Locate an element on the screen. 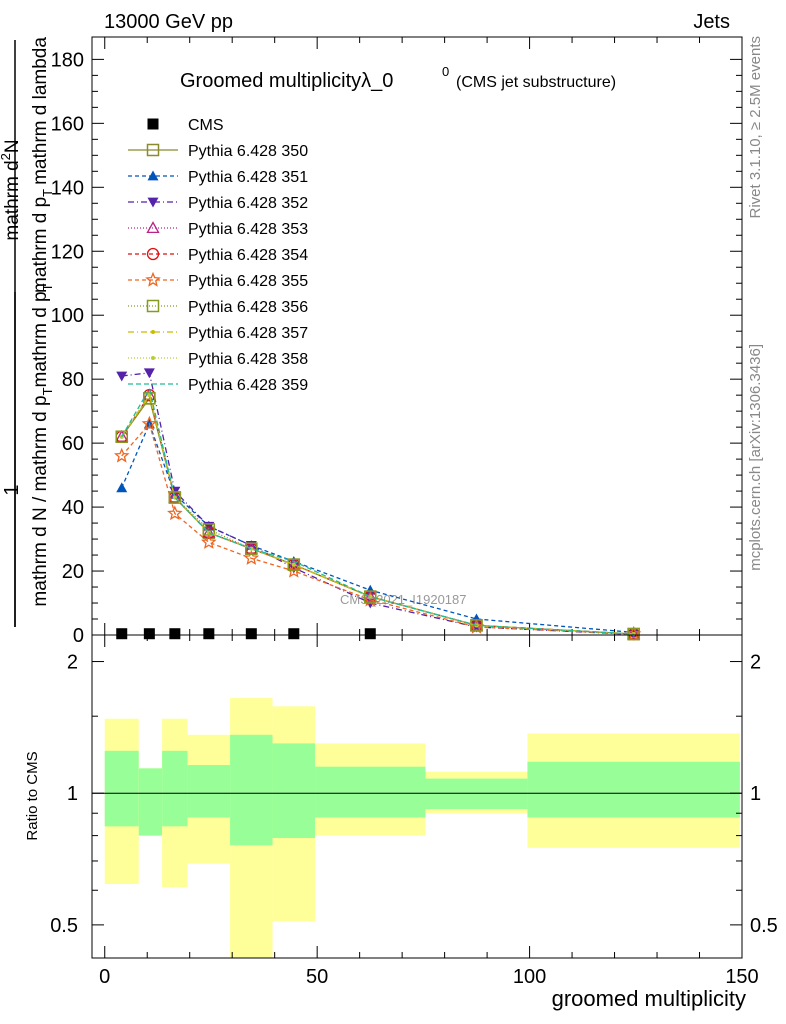 The width and height of the screenshot is (786, 1024). ratio-y-tick-label-left: 2 is located at coordinates (72, 663).